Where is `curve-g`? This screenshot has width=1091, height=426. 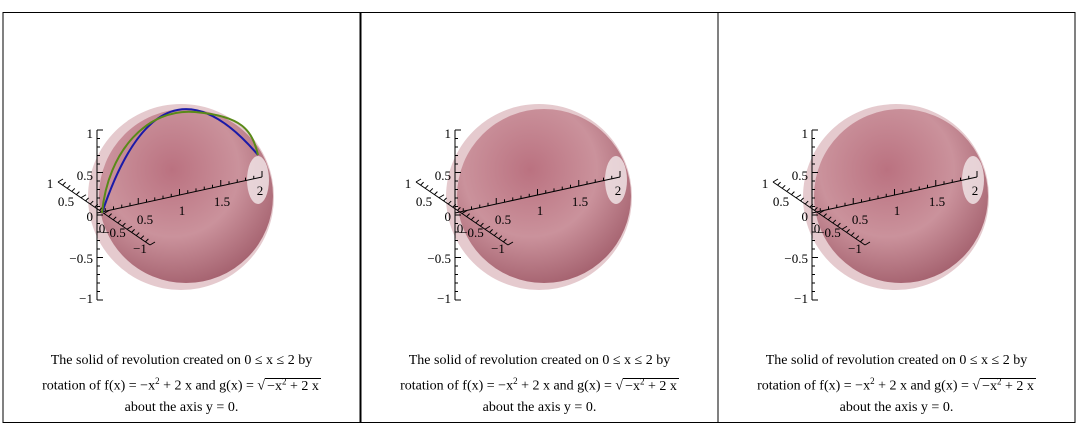 curve-g is located at coordinates (180, 162).